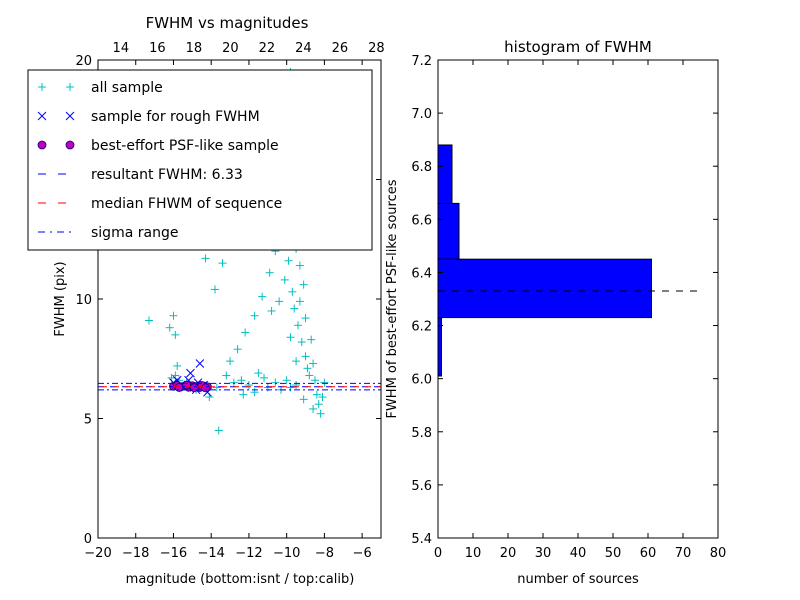 This screenshot has width=800, height=600. I want to click on scatter-reference-lines, so click(239, 386).